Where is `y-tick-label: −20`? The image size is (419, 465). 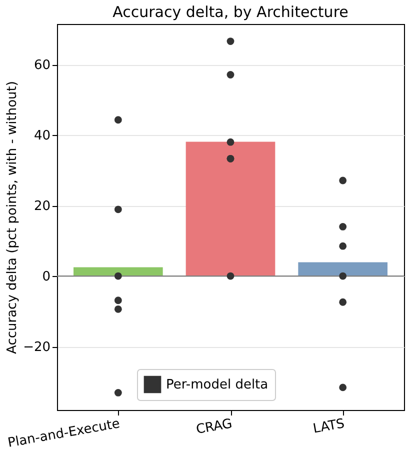
y-tick-label: −20 is located at coordinates (36, 348).